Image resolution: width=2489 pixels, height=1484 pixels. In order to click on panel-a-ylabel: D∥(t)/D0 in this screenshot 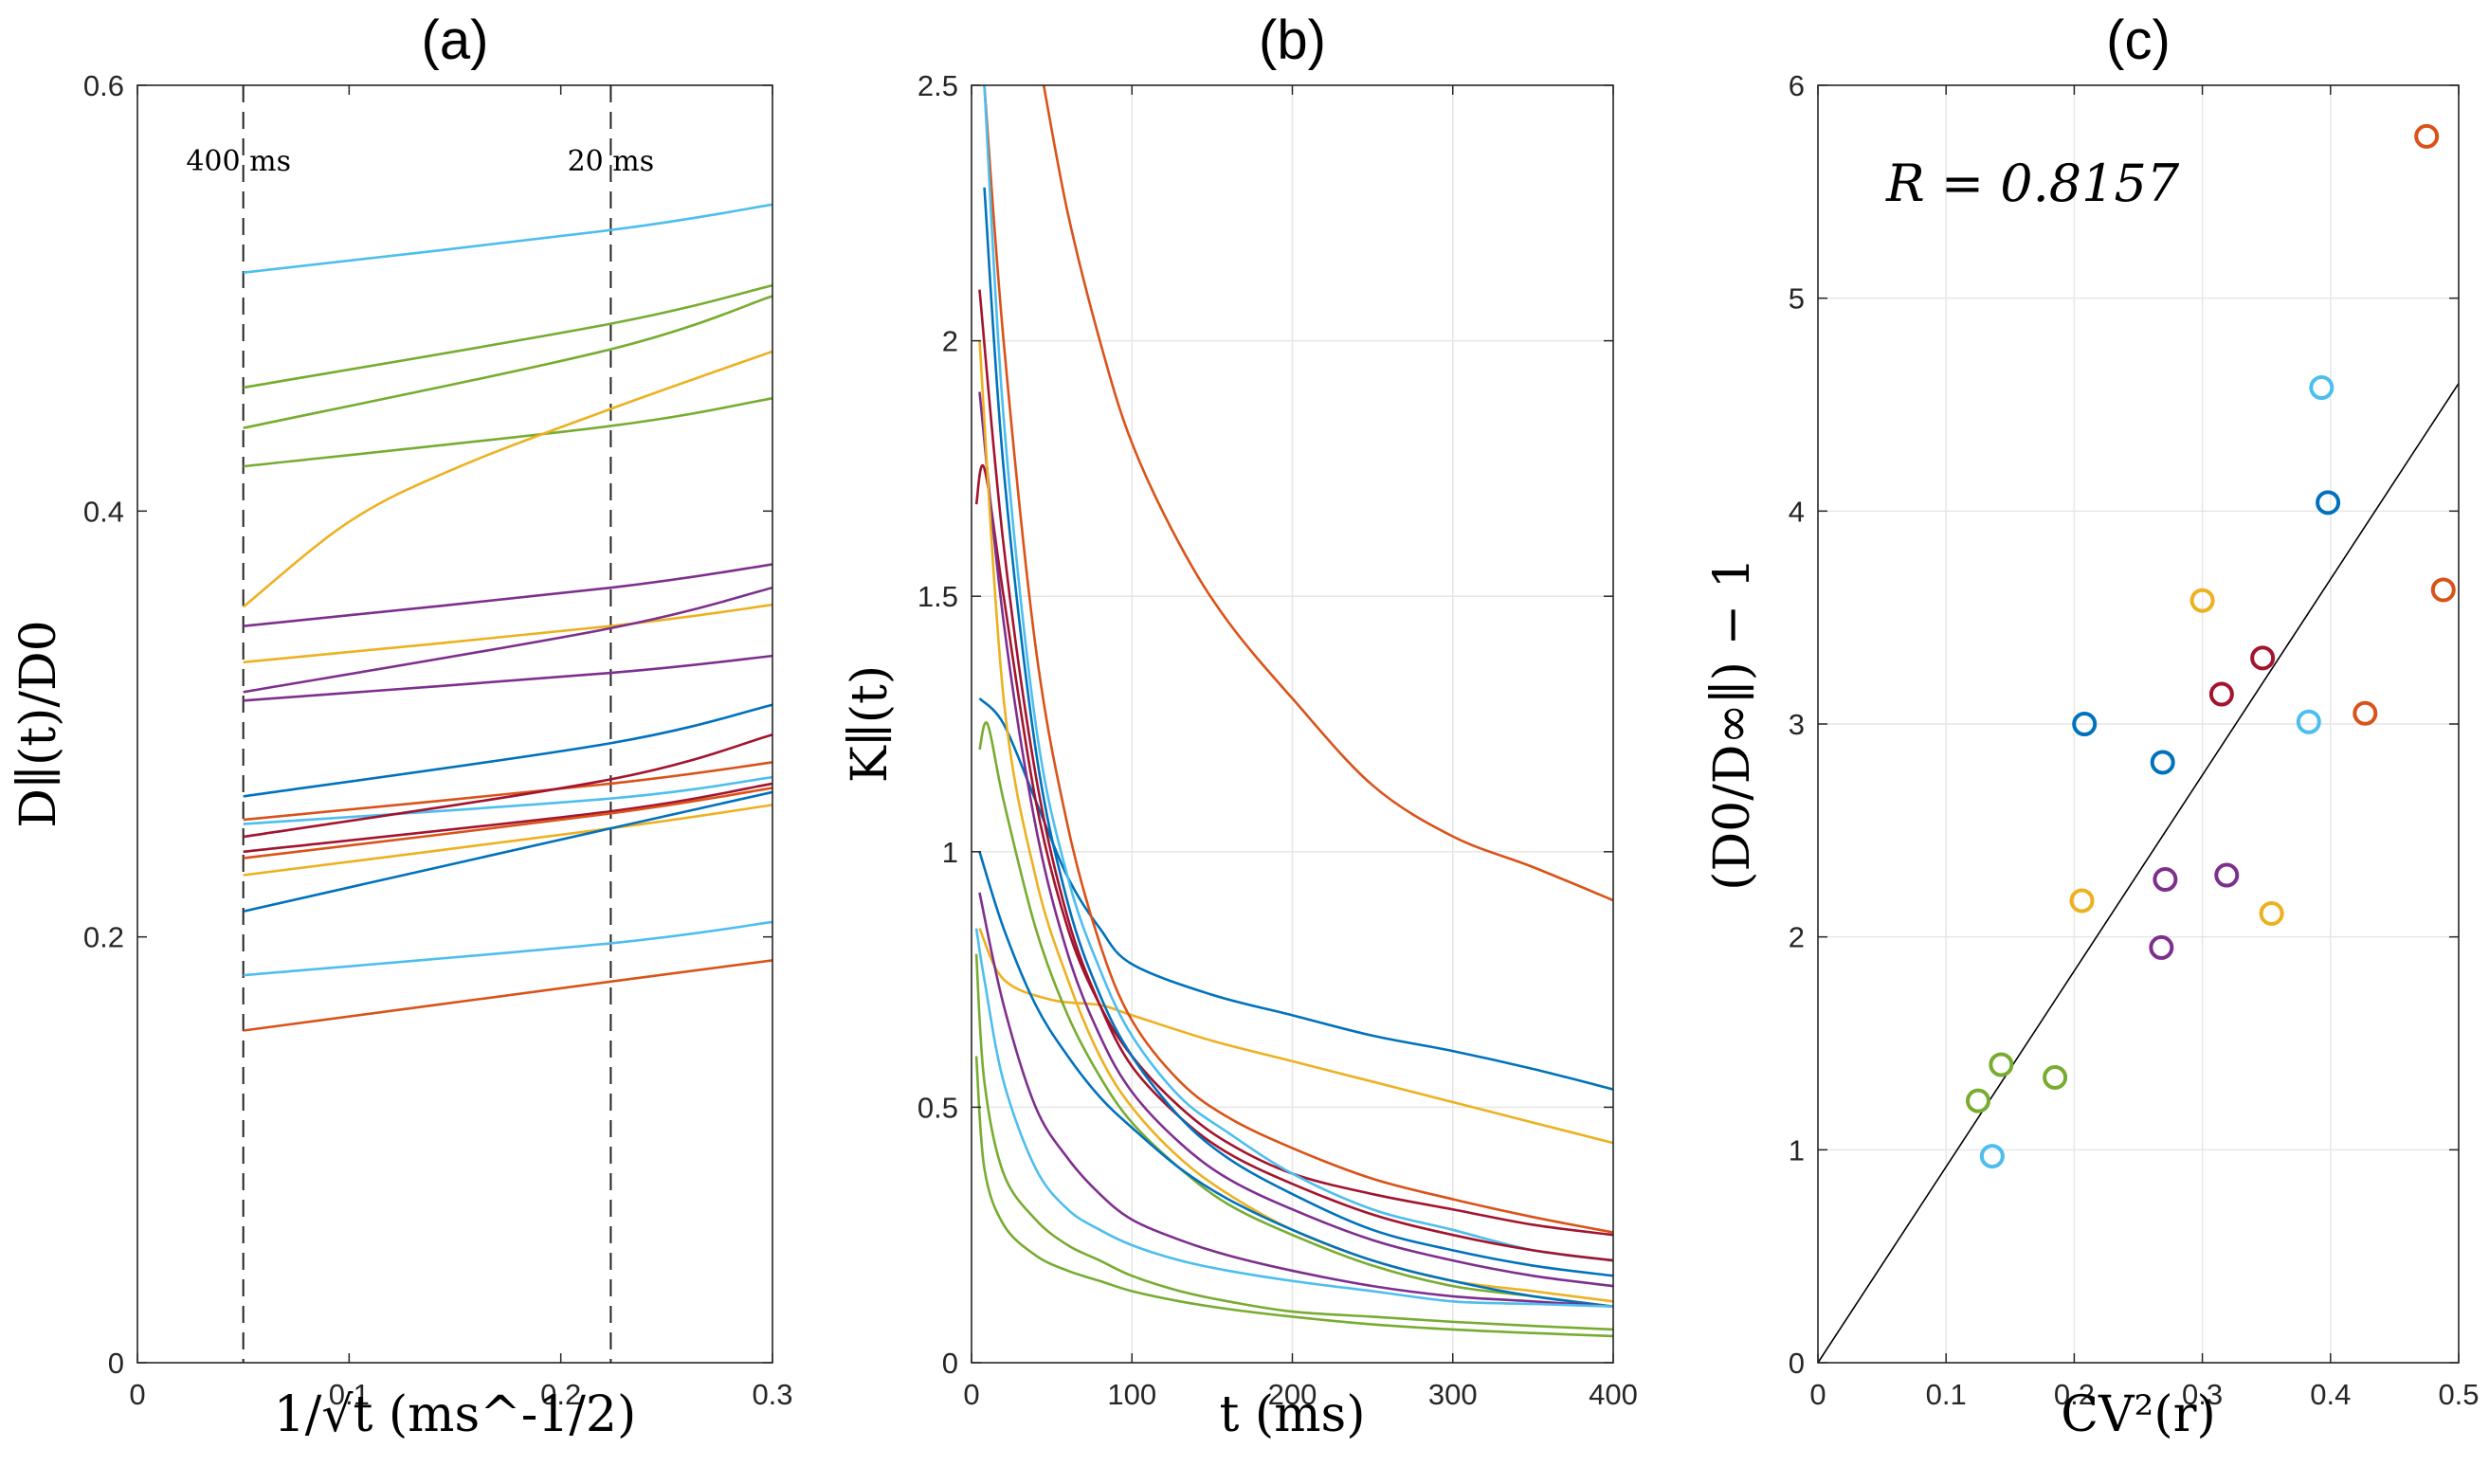, I will do `click(38, 723)`.